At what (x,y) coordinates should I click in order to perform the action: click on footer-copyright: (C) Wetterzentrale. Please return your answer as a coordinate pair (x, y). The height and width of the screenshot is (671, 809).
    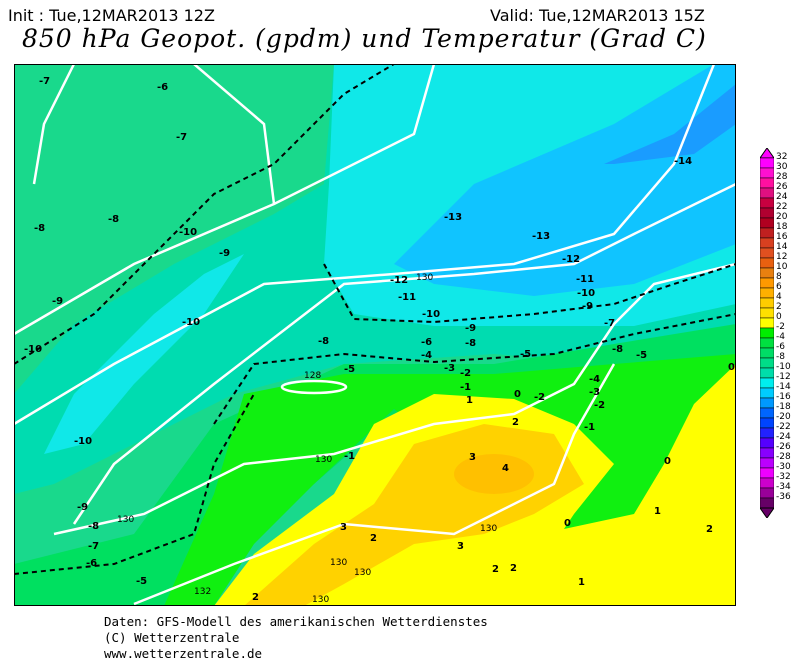
    Looking at the image, I should click on (172, 637).